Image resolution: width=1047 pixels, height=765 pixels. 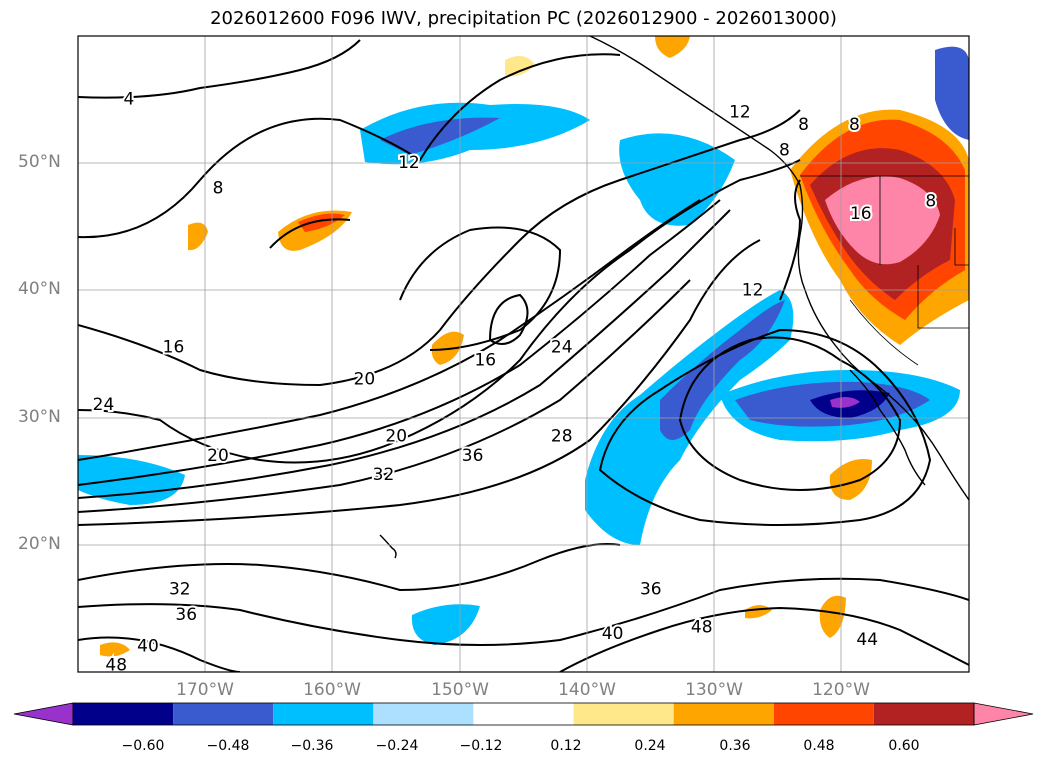 What do you see at coordinates (867, 640) in the screenshot?
I see `contour-label: 44` at bounding box center [867, 640].